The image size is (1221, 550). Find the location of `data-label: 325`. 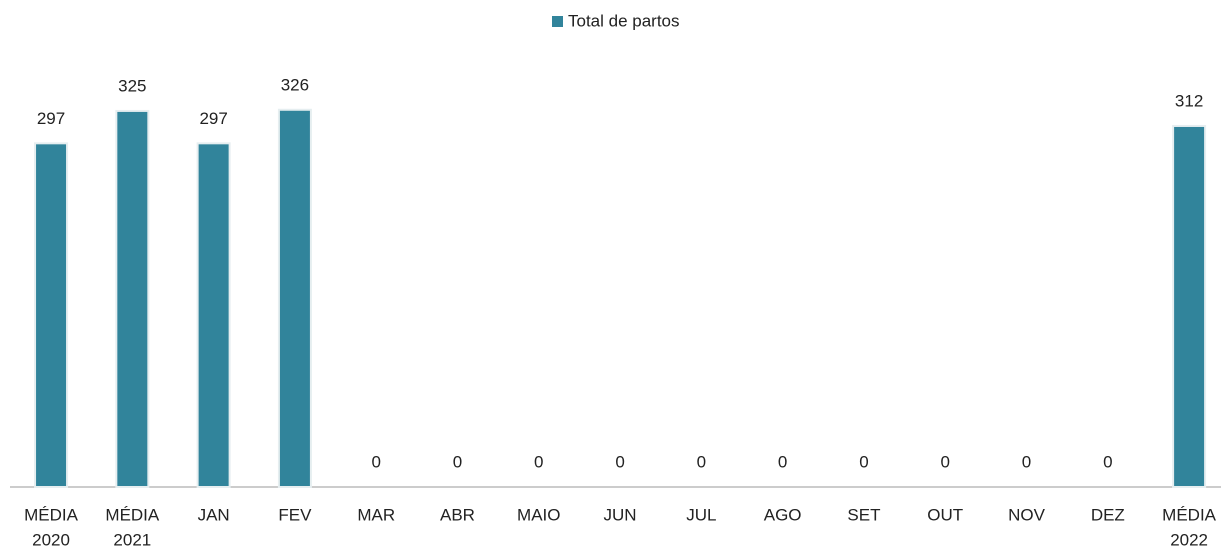

data-label: 325 is located at coordinates (132, 85).